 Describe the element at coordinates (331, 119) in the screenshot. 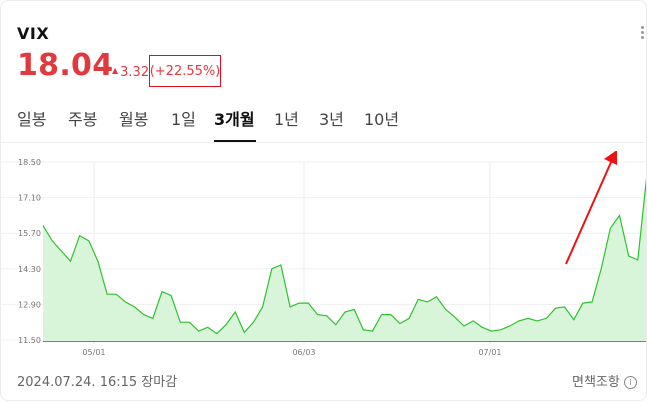

I see `tab-3years: 3년` at that location.